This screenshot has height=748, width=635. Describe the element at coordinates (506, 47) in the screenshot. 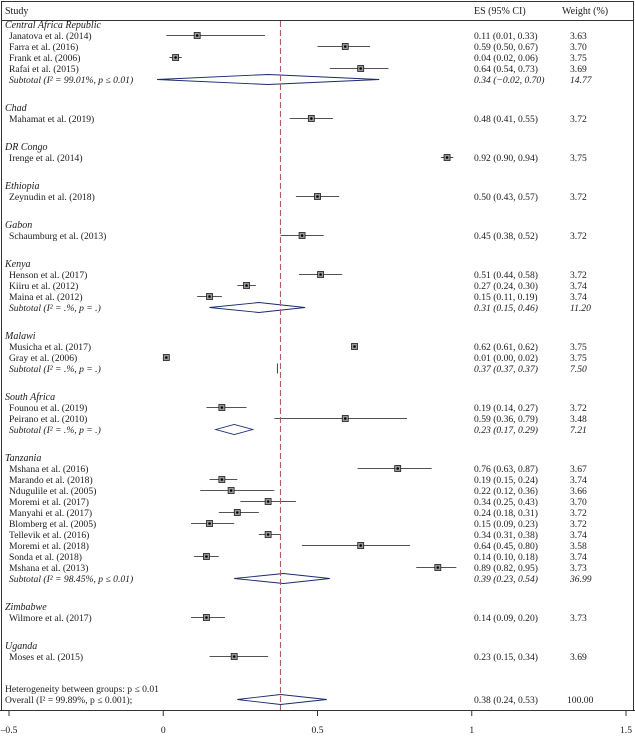

I see `study-es-ci: 0.59 (0.50, 0.67)` at that location.